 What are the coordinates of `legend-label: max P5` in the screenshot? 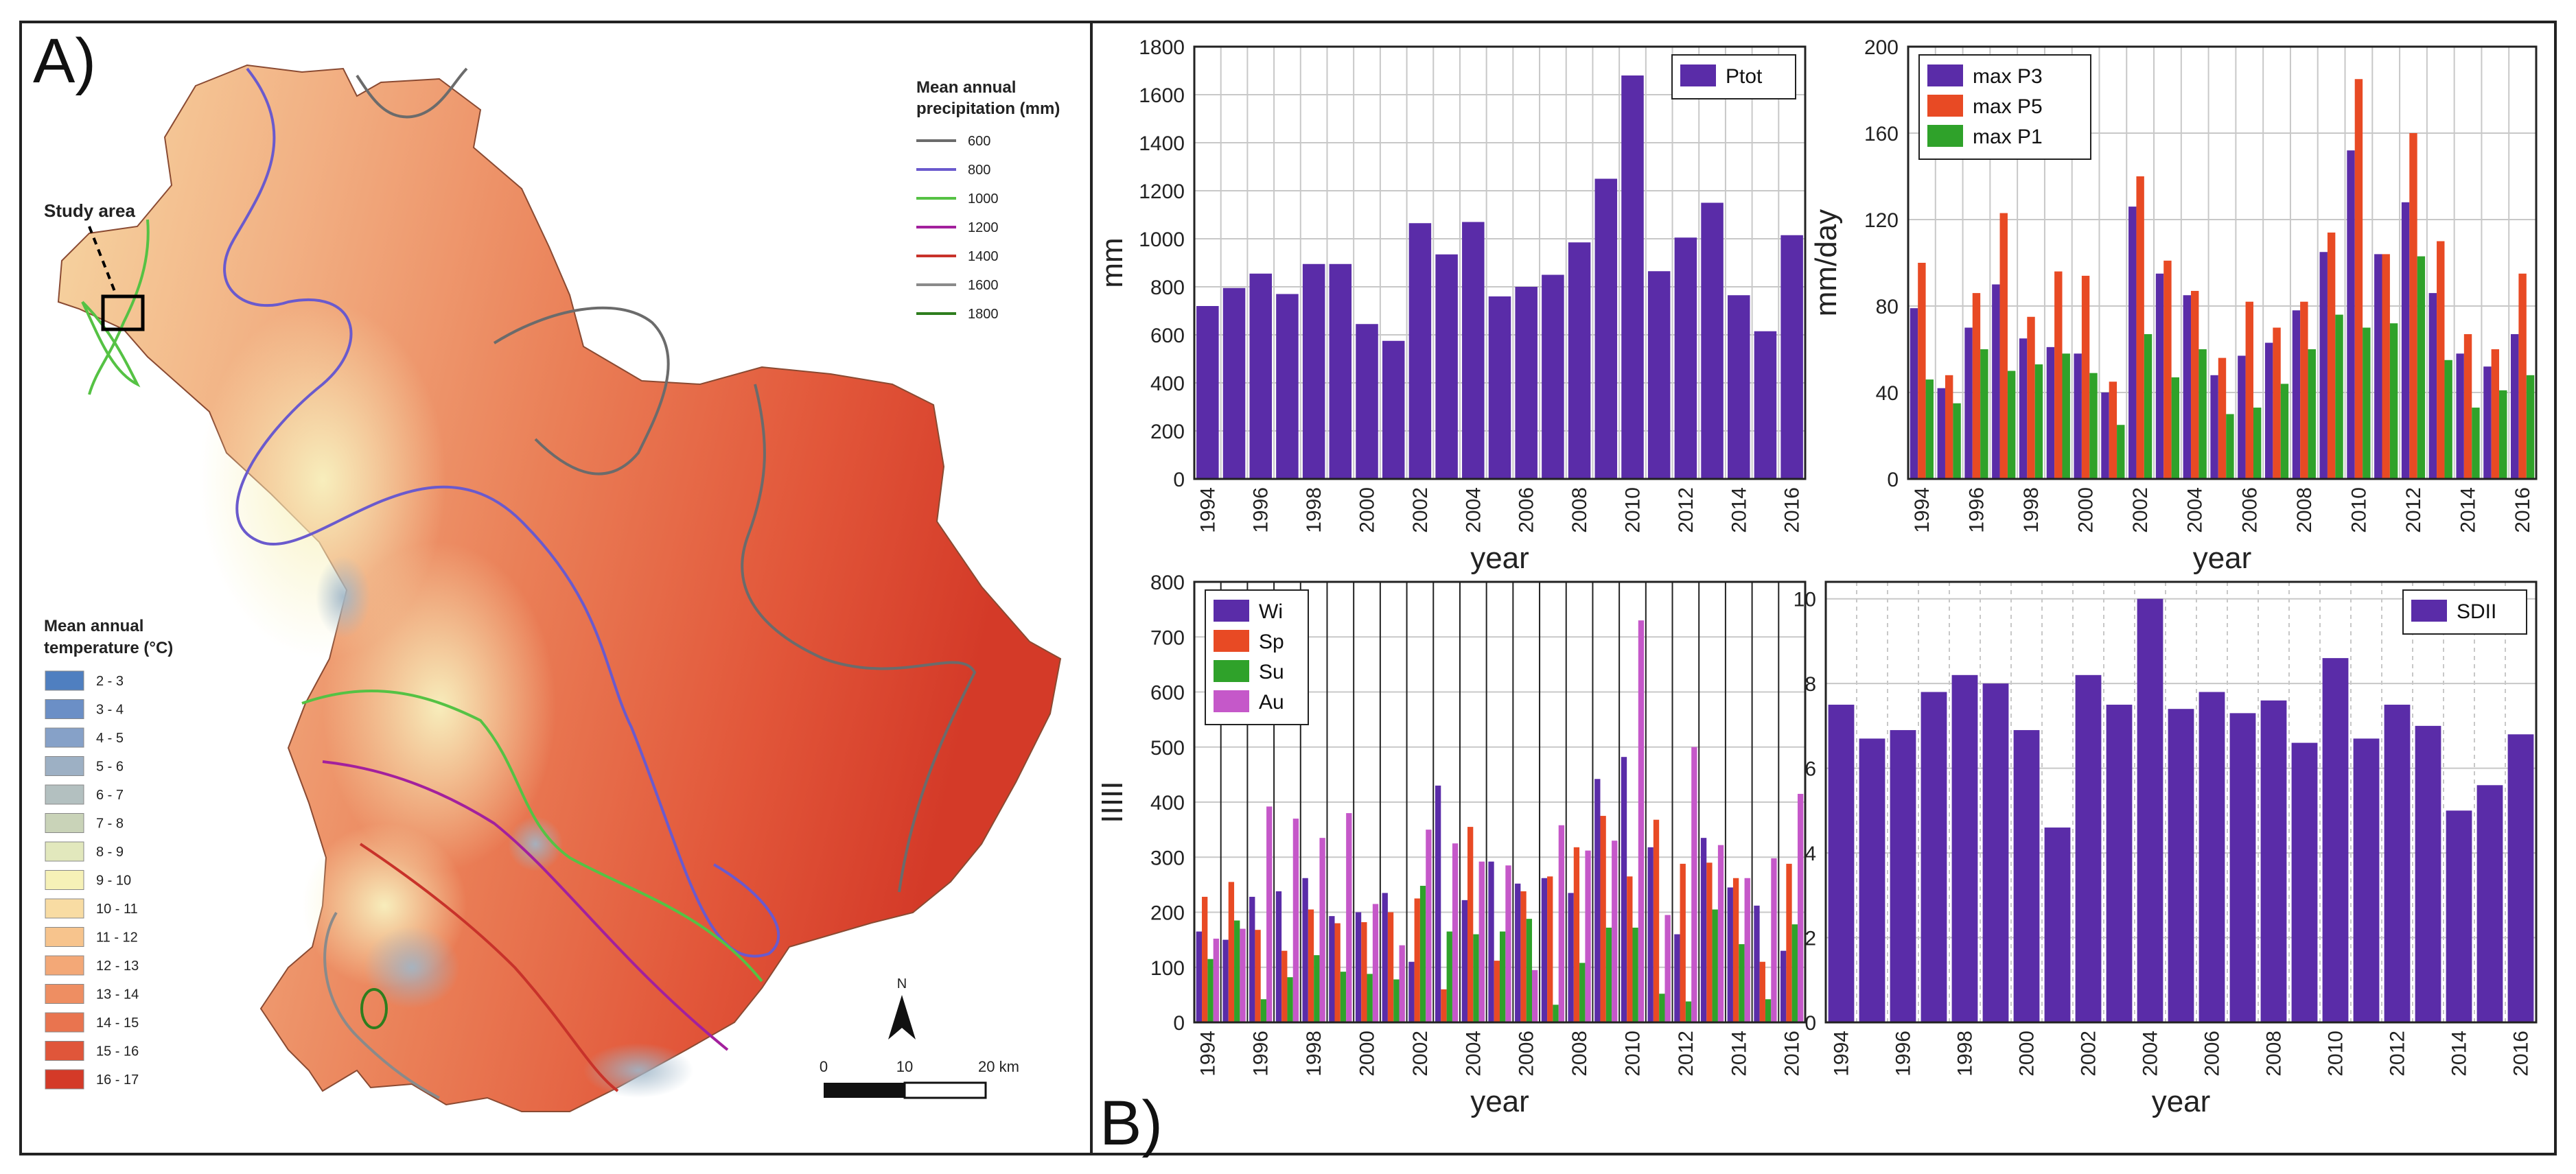 It's located at (2008, 106).